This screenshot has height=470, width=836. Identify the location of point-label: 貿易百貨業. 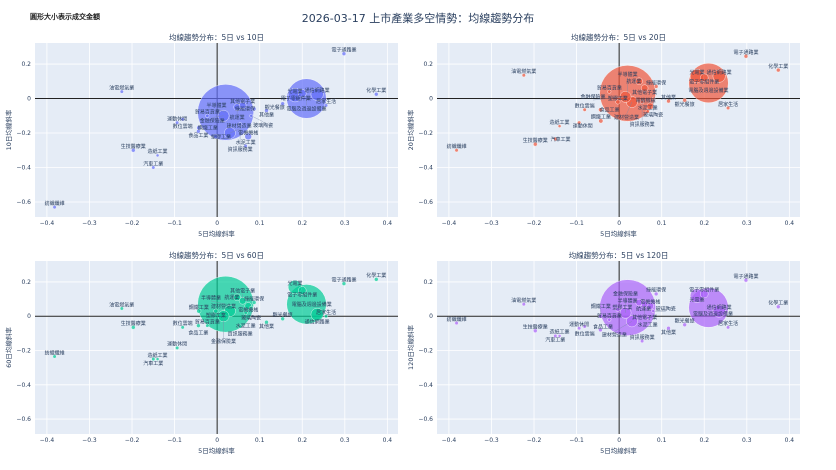
(609, 87).